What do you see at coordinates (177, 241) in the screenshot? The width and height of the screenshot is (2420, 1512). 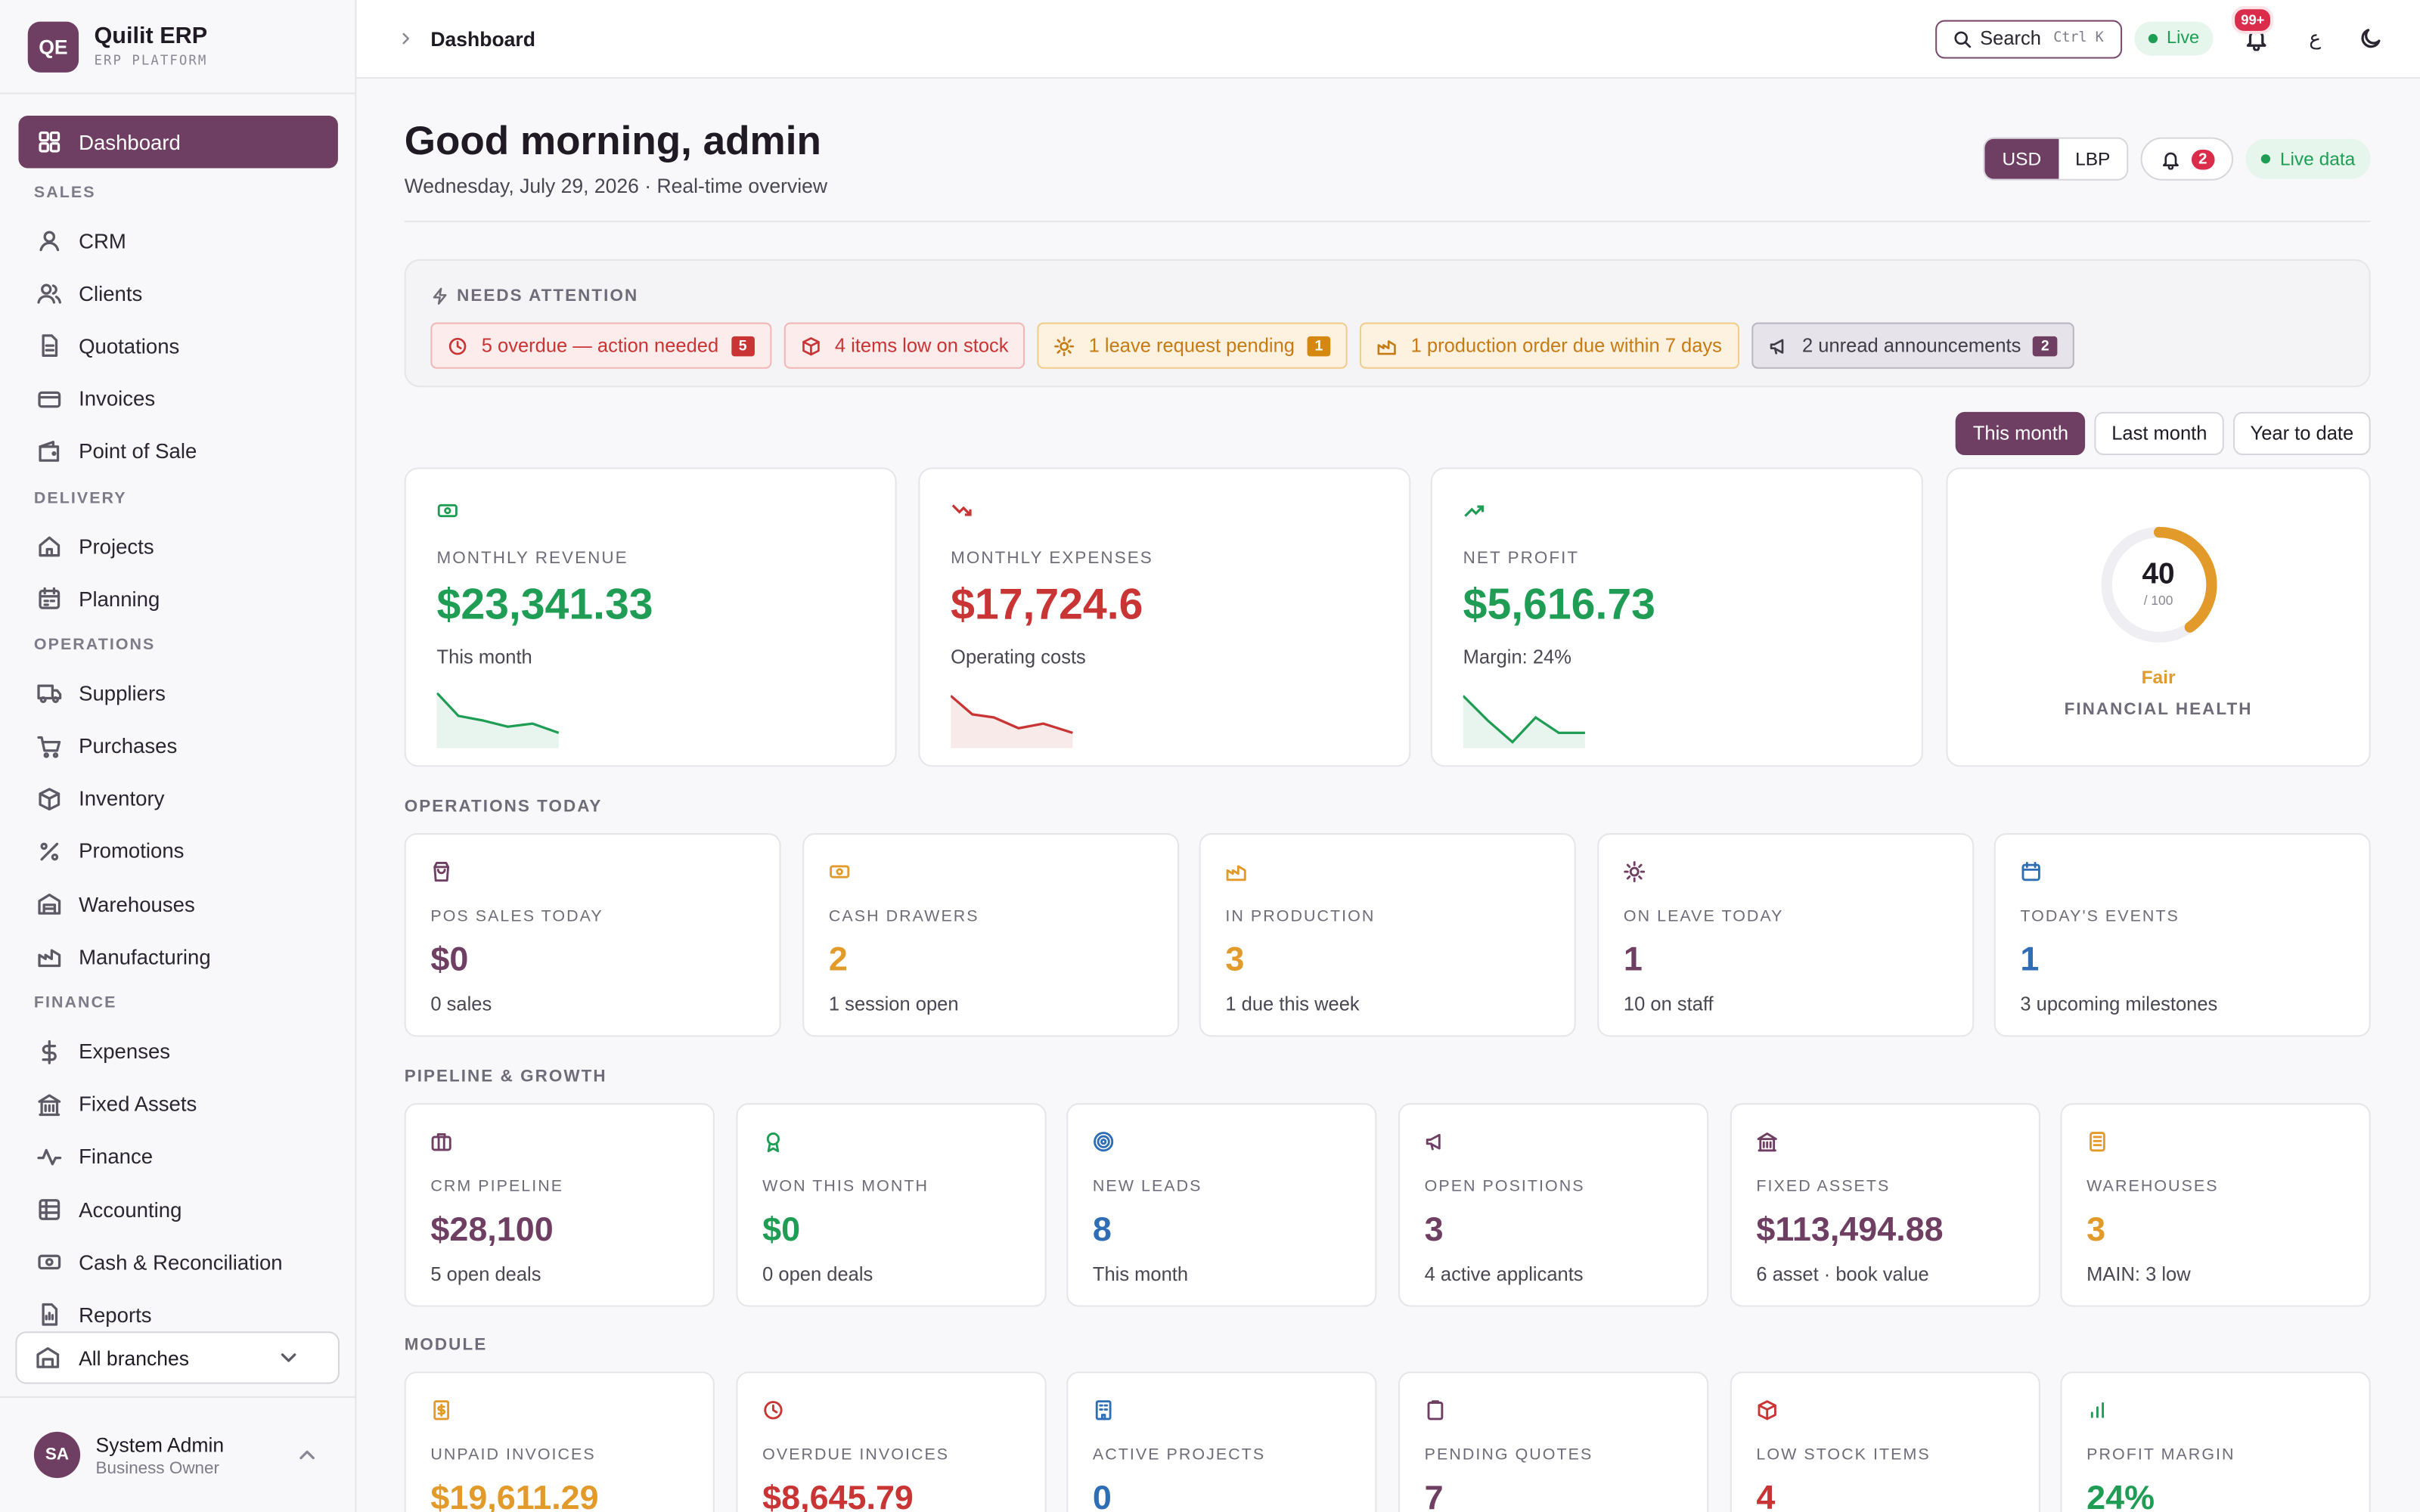 I see `sidebar-item-crm: CRM` at bounding box center [177, 241].